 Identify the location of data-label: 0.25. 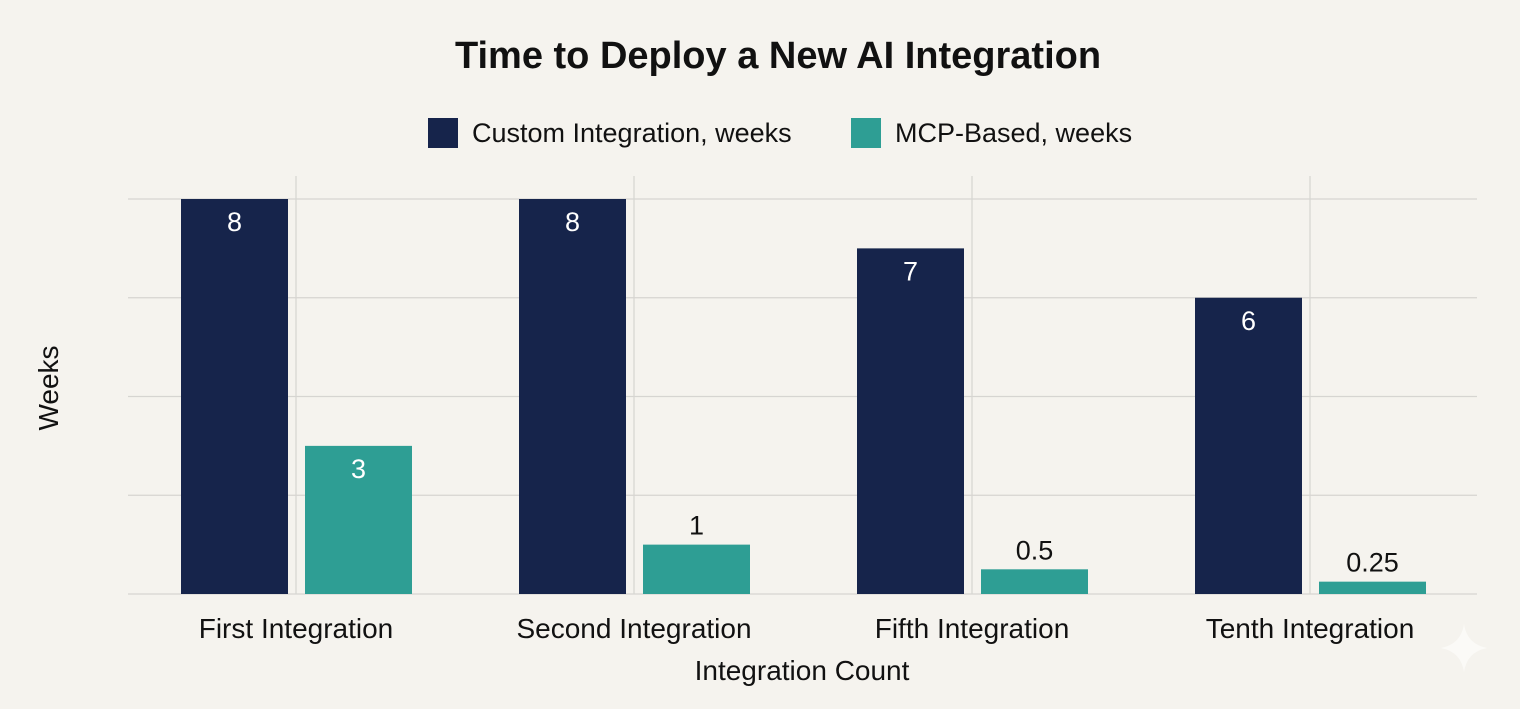
(1372, 563).